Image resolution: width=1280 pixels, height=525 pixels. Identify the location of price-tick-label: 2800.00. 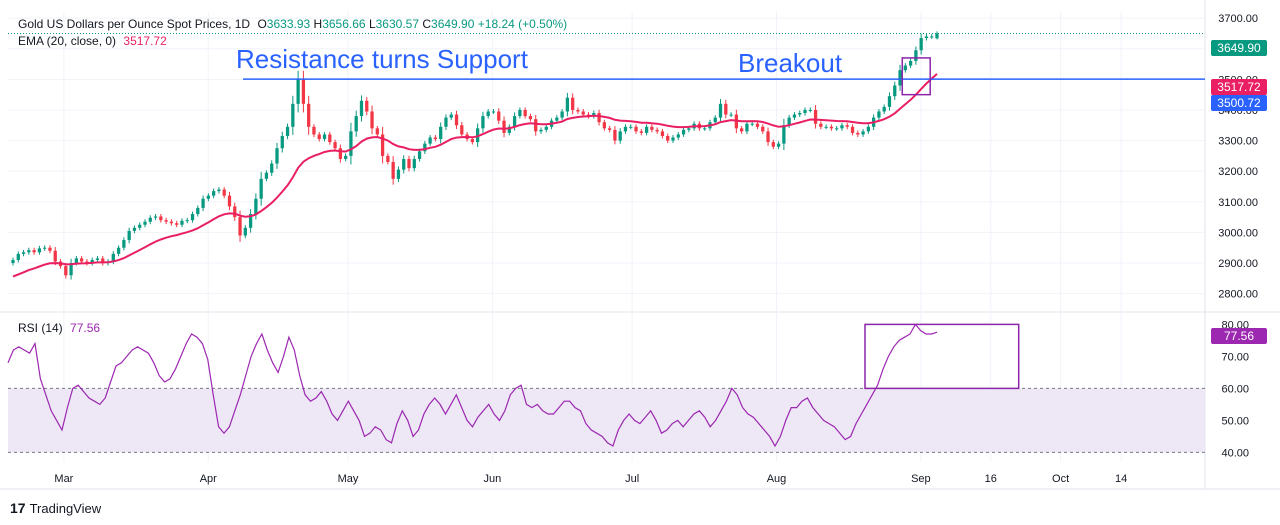
(1238, 295).